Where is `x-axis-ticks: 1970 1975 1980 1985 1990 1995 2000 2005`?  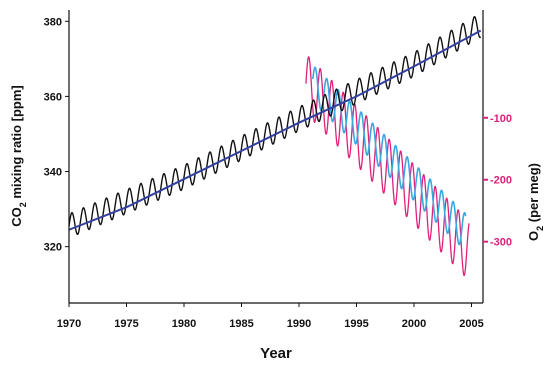 x-axis-ticks: 1970 1975 1980 1985 1990 1995 2000 2005 is located at coordinates (270, 316).